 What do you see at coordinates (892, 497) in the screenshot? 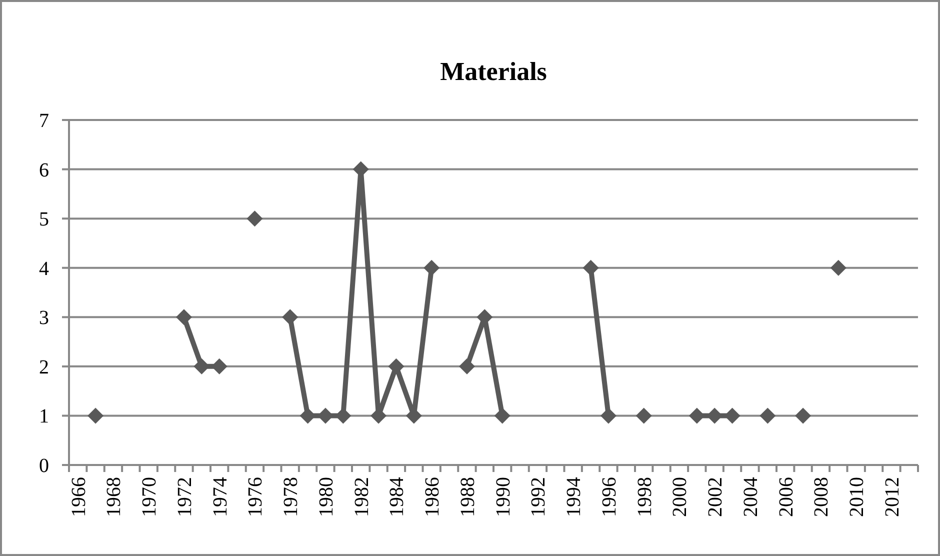
I see `x-tick-label: 2012` at bounding box center [892, 497].